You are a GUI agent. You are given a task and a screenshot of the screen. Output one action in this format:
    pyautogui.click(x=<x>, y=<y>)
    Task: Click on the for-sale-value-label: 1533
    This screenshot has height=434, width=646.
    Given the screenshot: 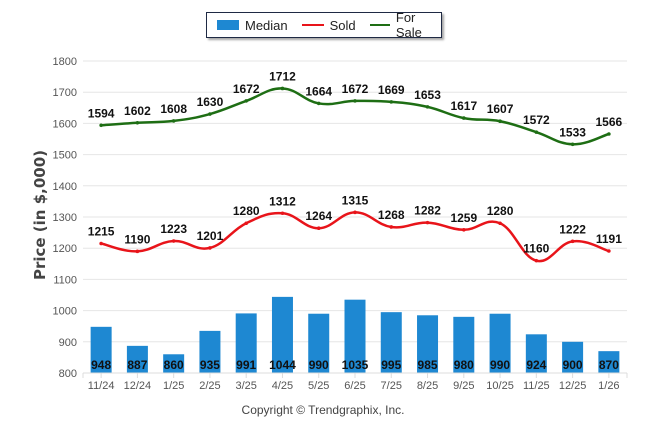 What is the action you would take?
    pyautogui.click(x=572, y=132)
    